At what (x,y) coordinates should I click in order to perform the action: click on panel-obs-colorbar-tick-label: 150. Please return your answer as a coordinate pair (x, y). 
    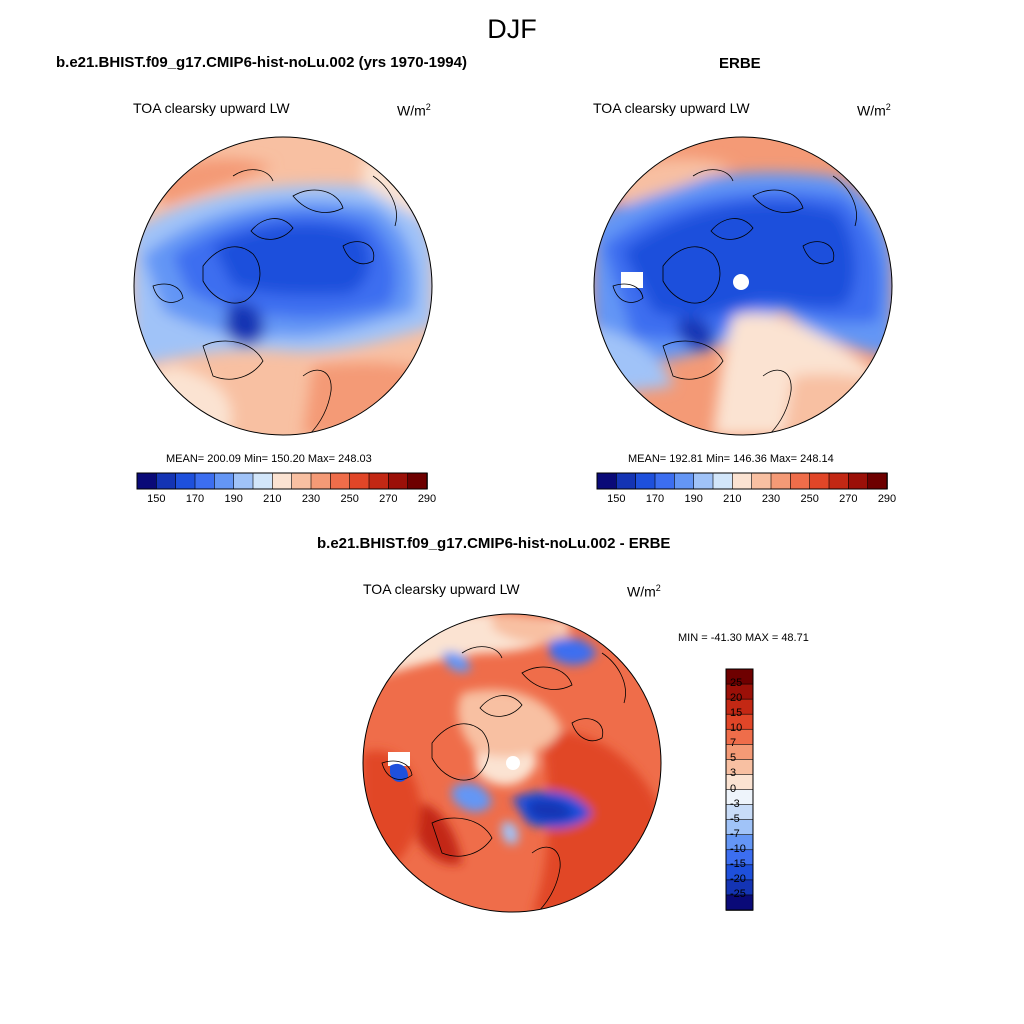
    Looking at the image, I should click on (616, 499).